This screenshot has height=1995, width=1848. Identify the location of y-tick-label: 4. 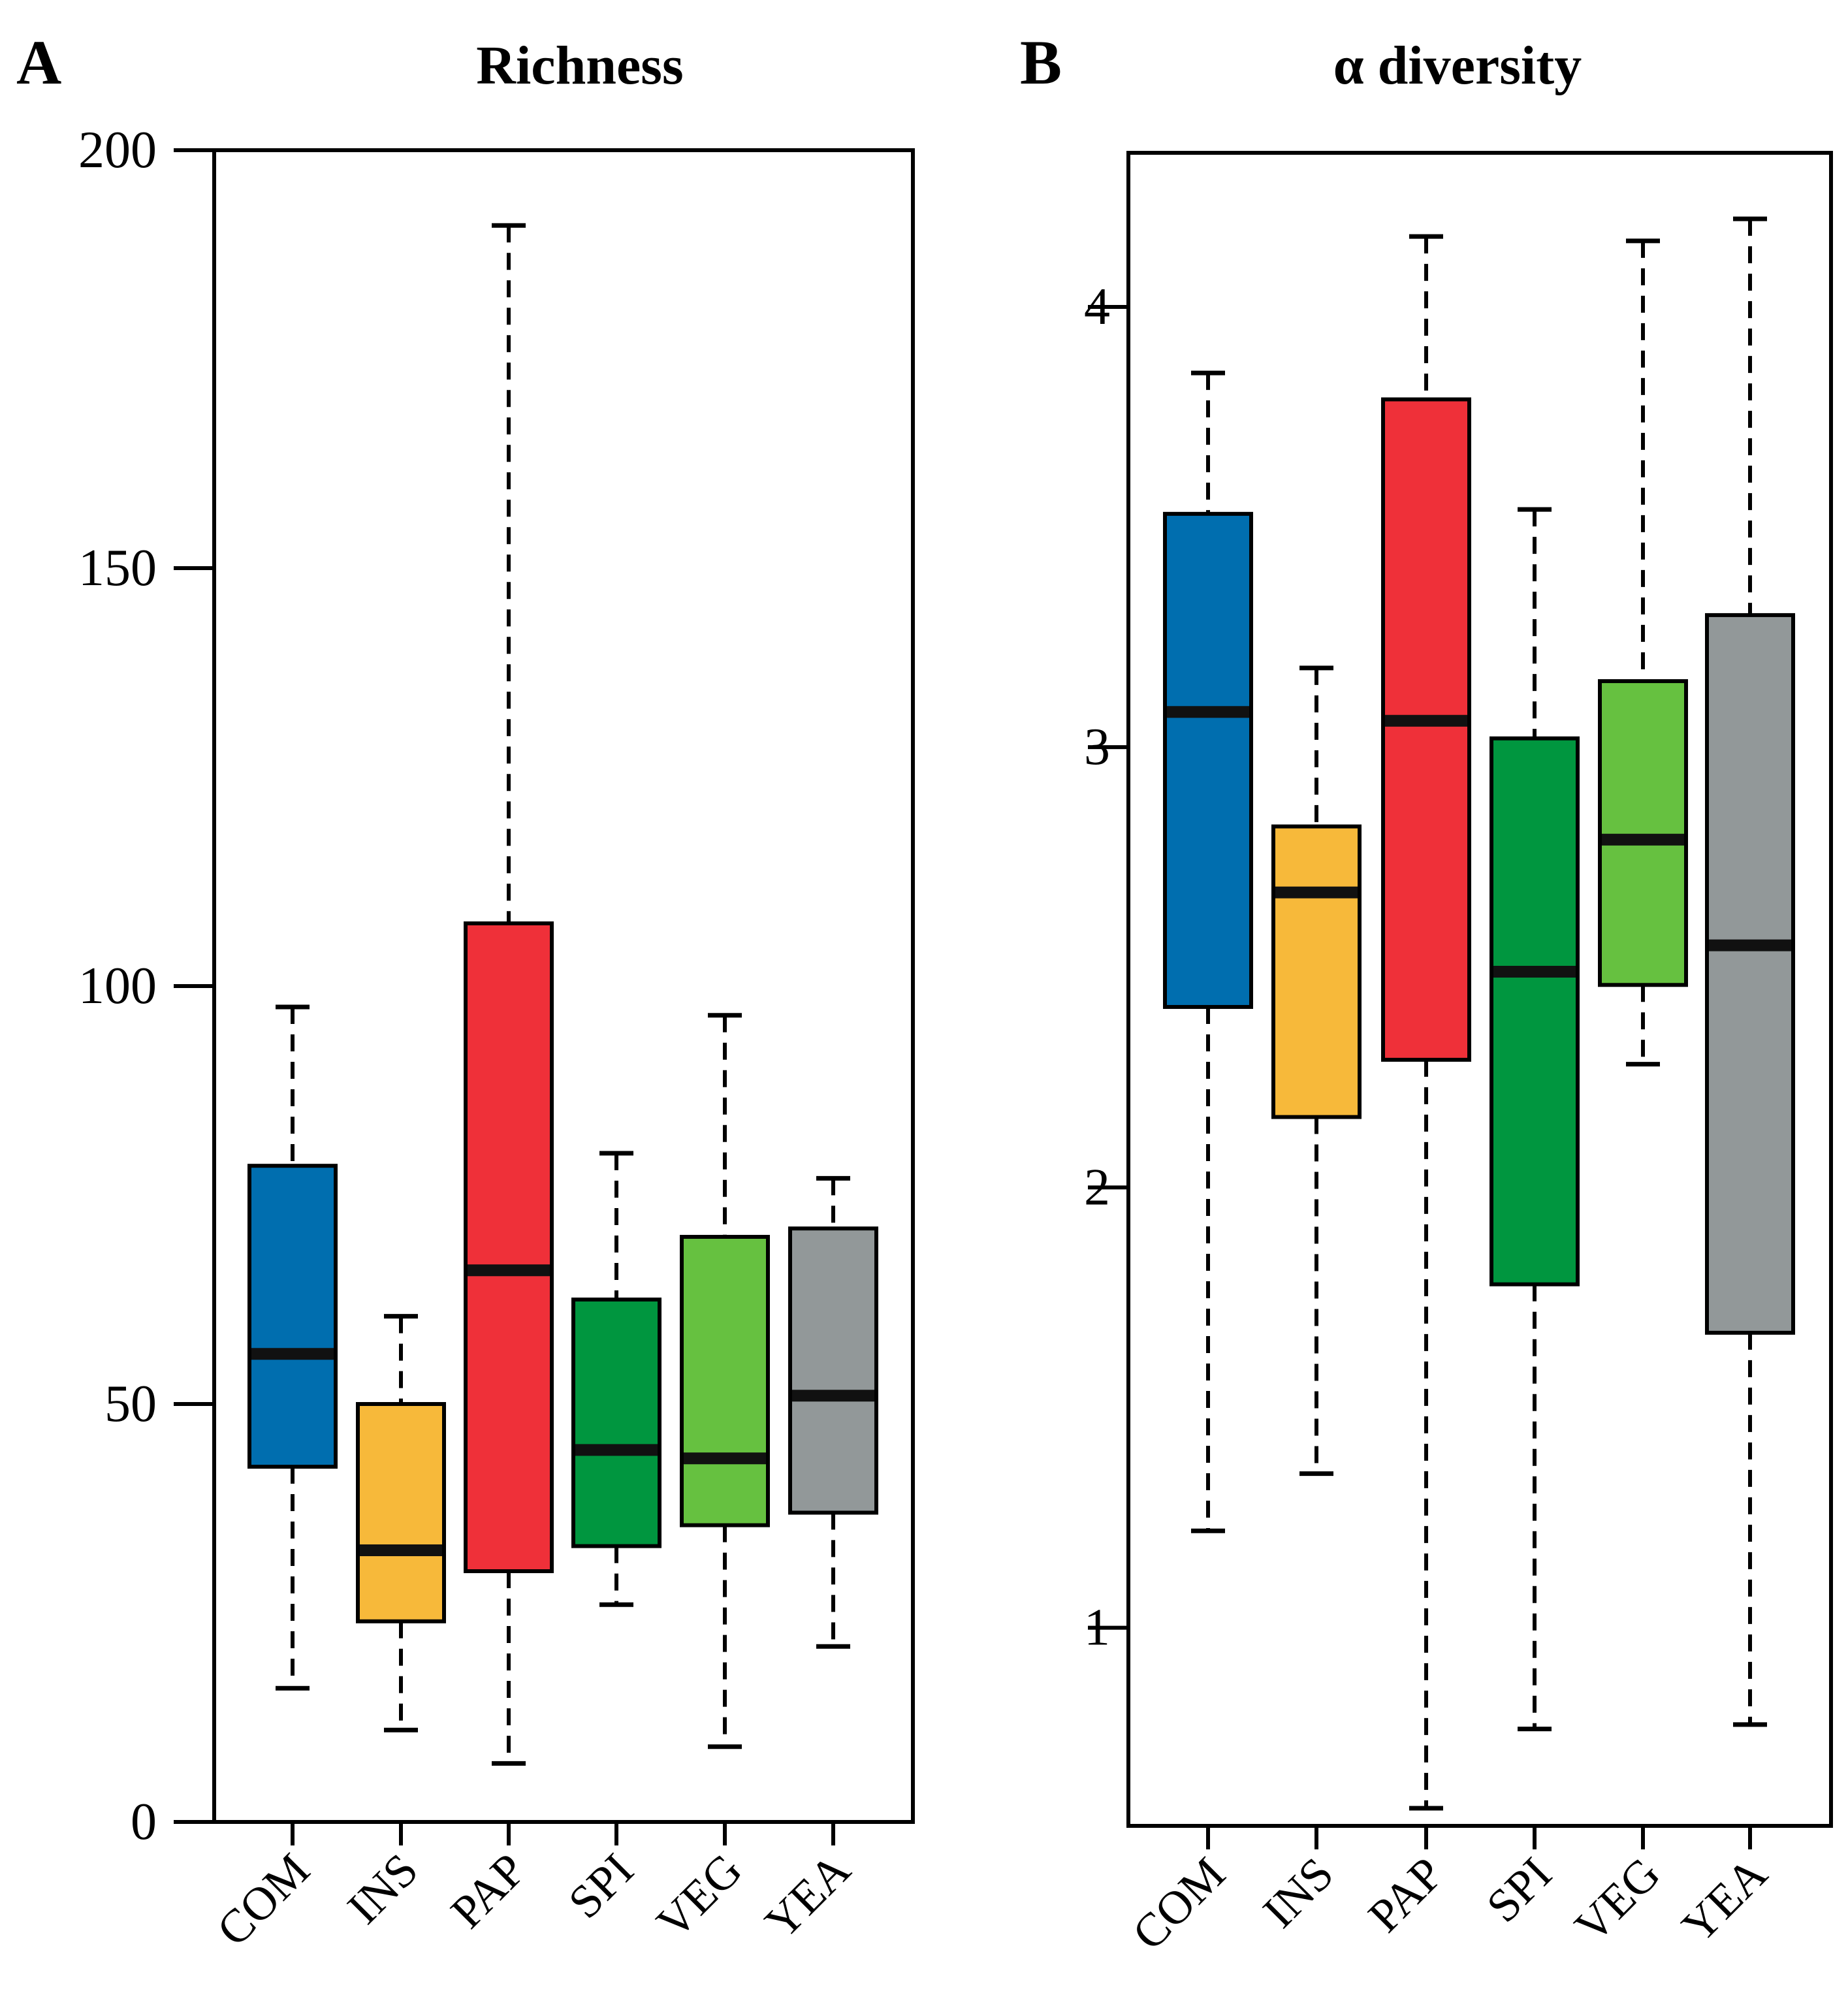
(1097, 307).